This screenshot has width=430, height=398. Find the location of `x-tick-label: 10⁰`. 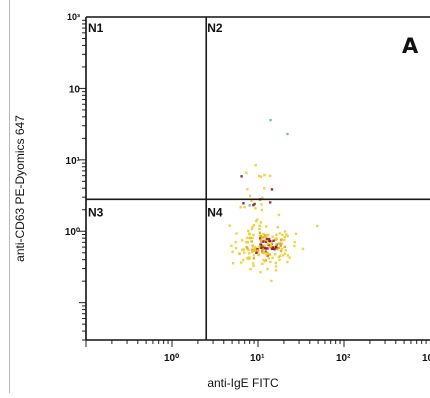

x-tick-label: 10⁰ is located at coordinates (171, 358).